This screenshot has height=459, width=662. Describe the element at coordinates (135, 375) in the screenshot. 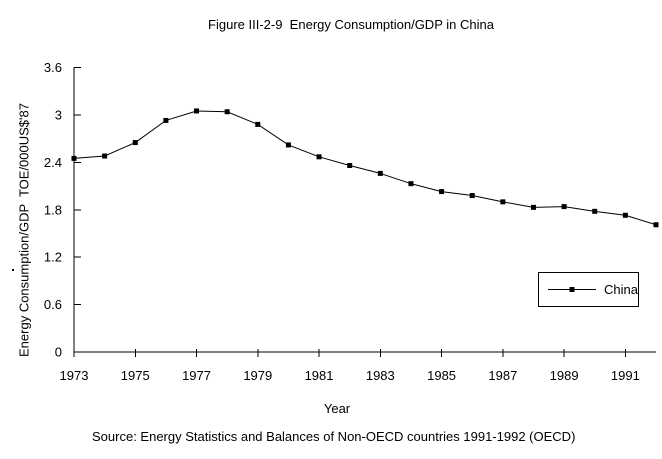

I see `x-tick-label: 1975` at that location.